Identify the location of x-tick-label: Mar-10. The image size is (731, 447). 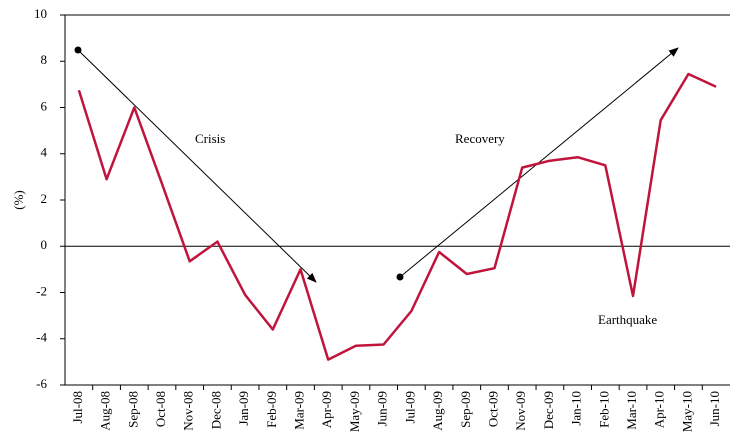
(631, 410).